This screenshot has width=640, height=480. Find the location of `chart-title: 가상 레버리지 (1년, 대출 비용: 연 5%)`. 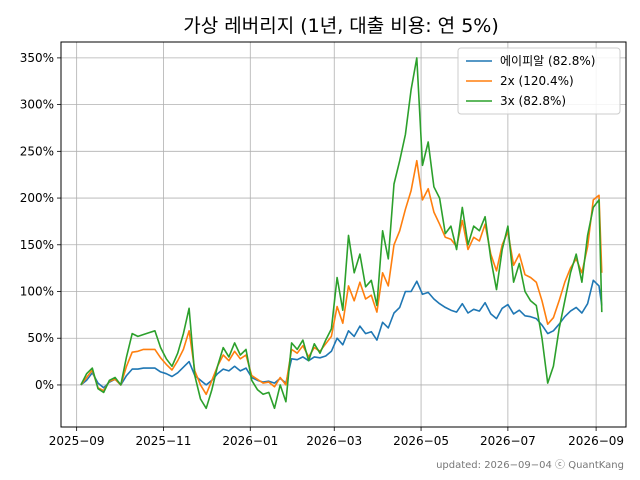

chart-title: 가상 레버리지 (1년, 대출 비용: 연 5%) is located at coordinates (341, 26).